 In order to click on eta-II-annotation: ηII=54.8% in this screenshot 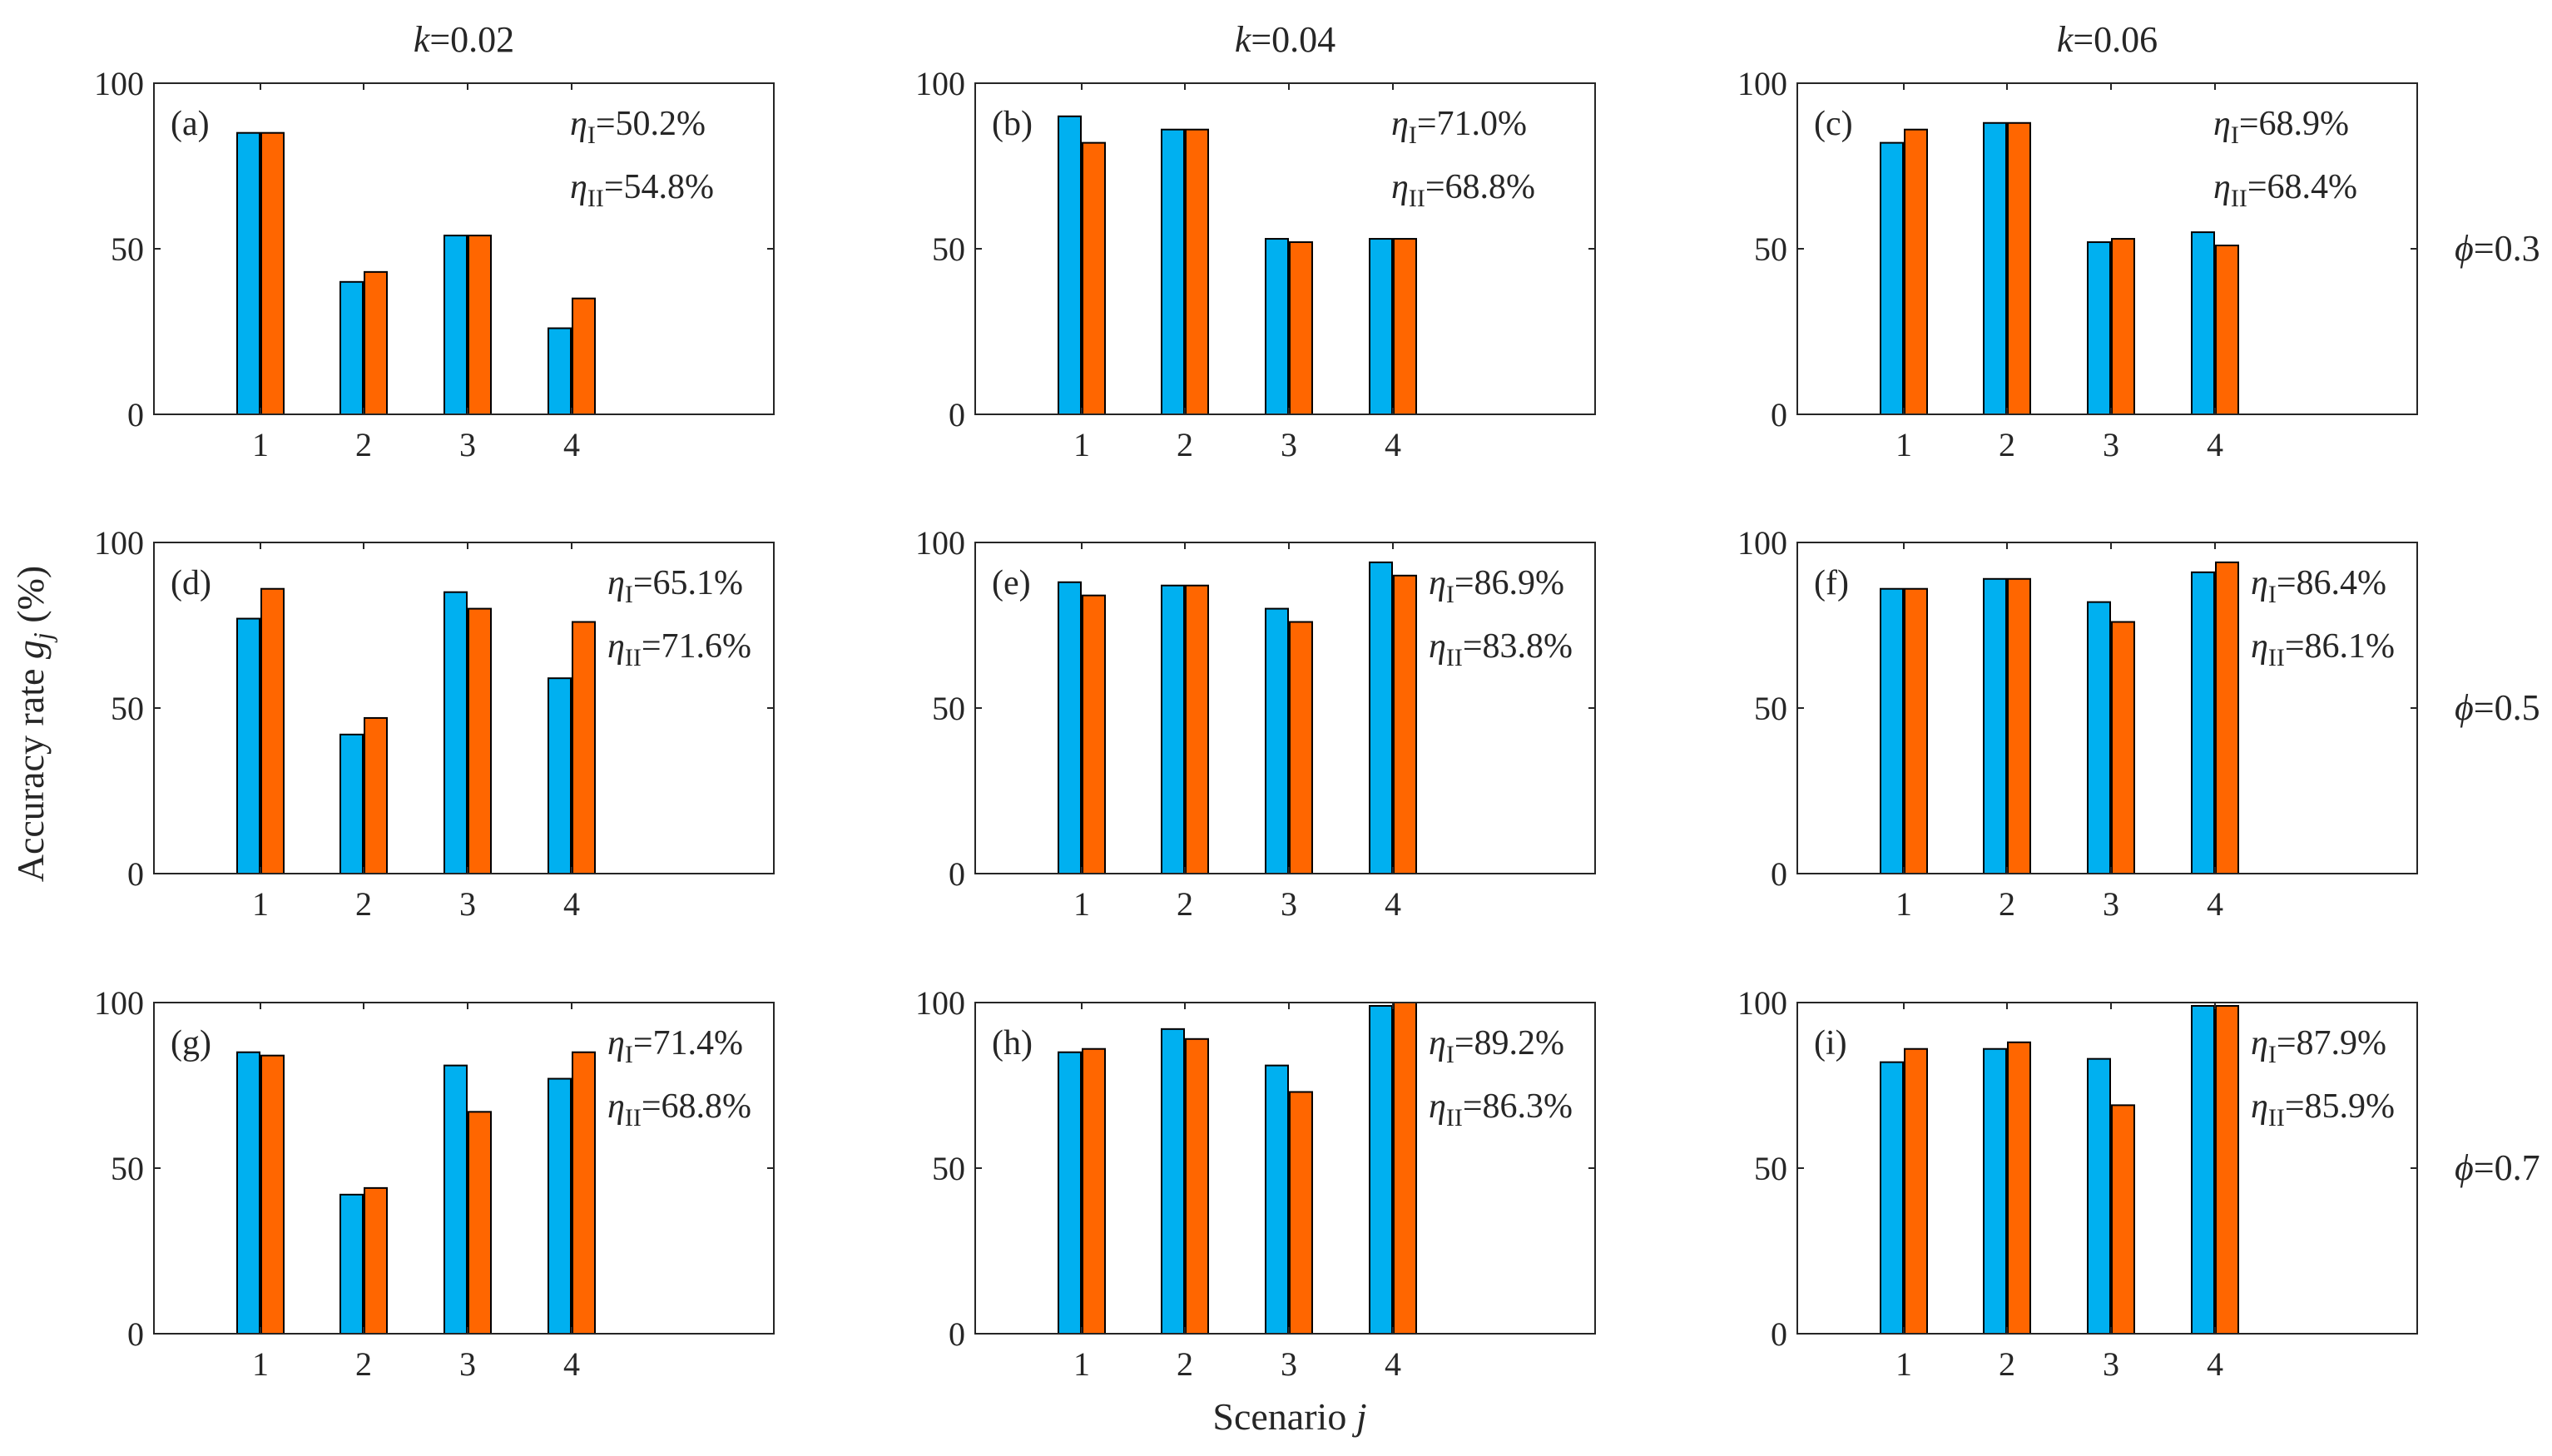, I will do `click(642, 190)`.